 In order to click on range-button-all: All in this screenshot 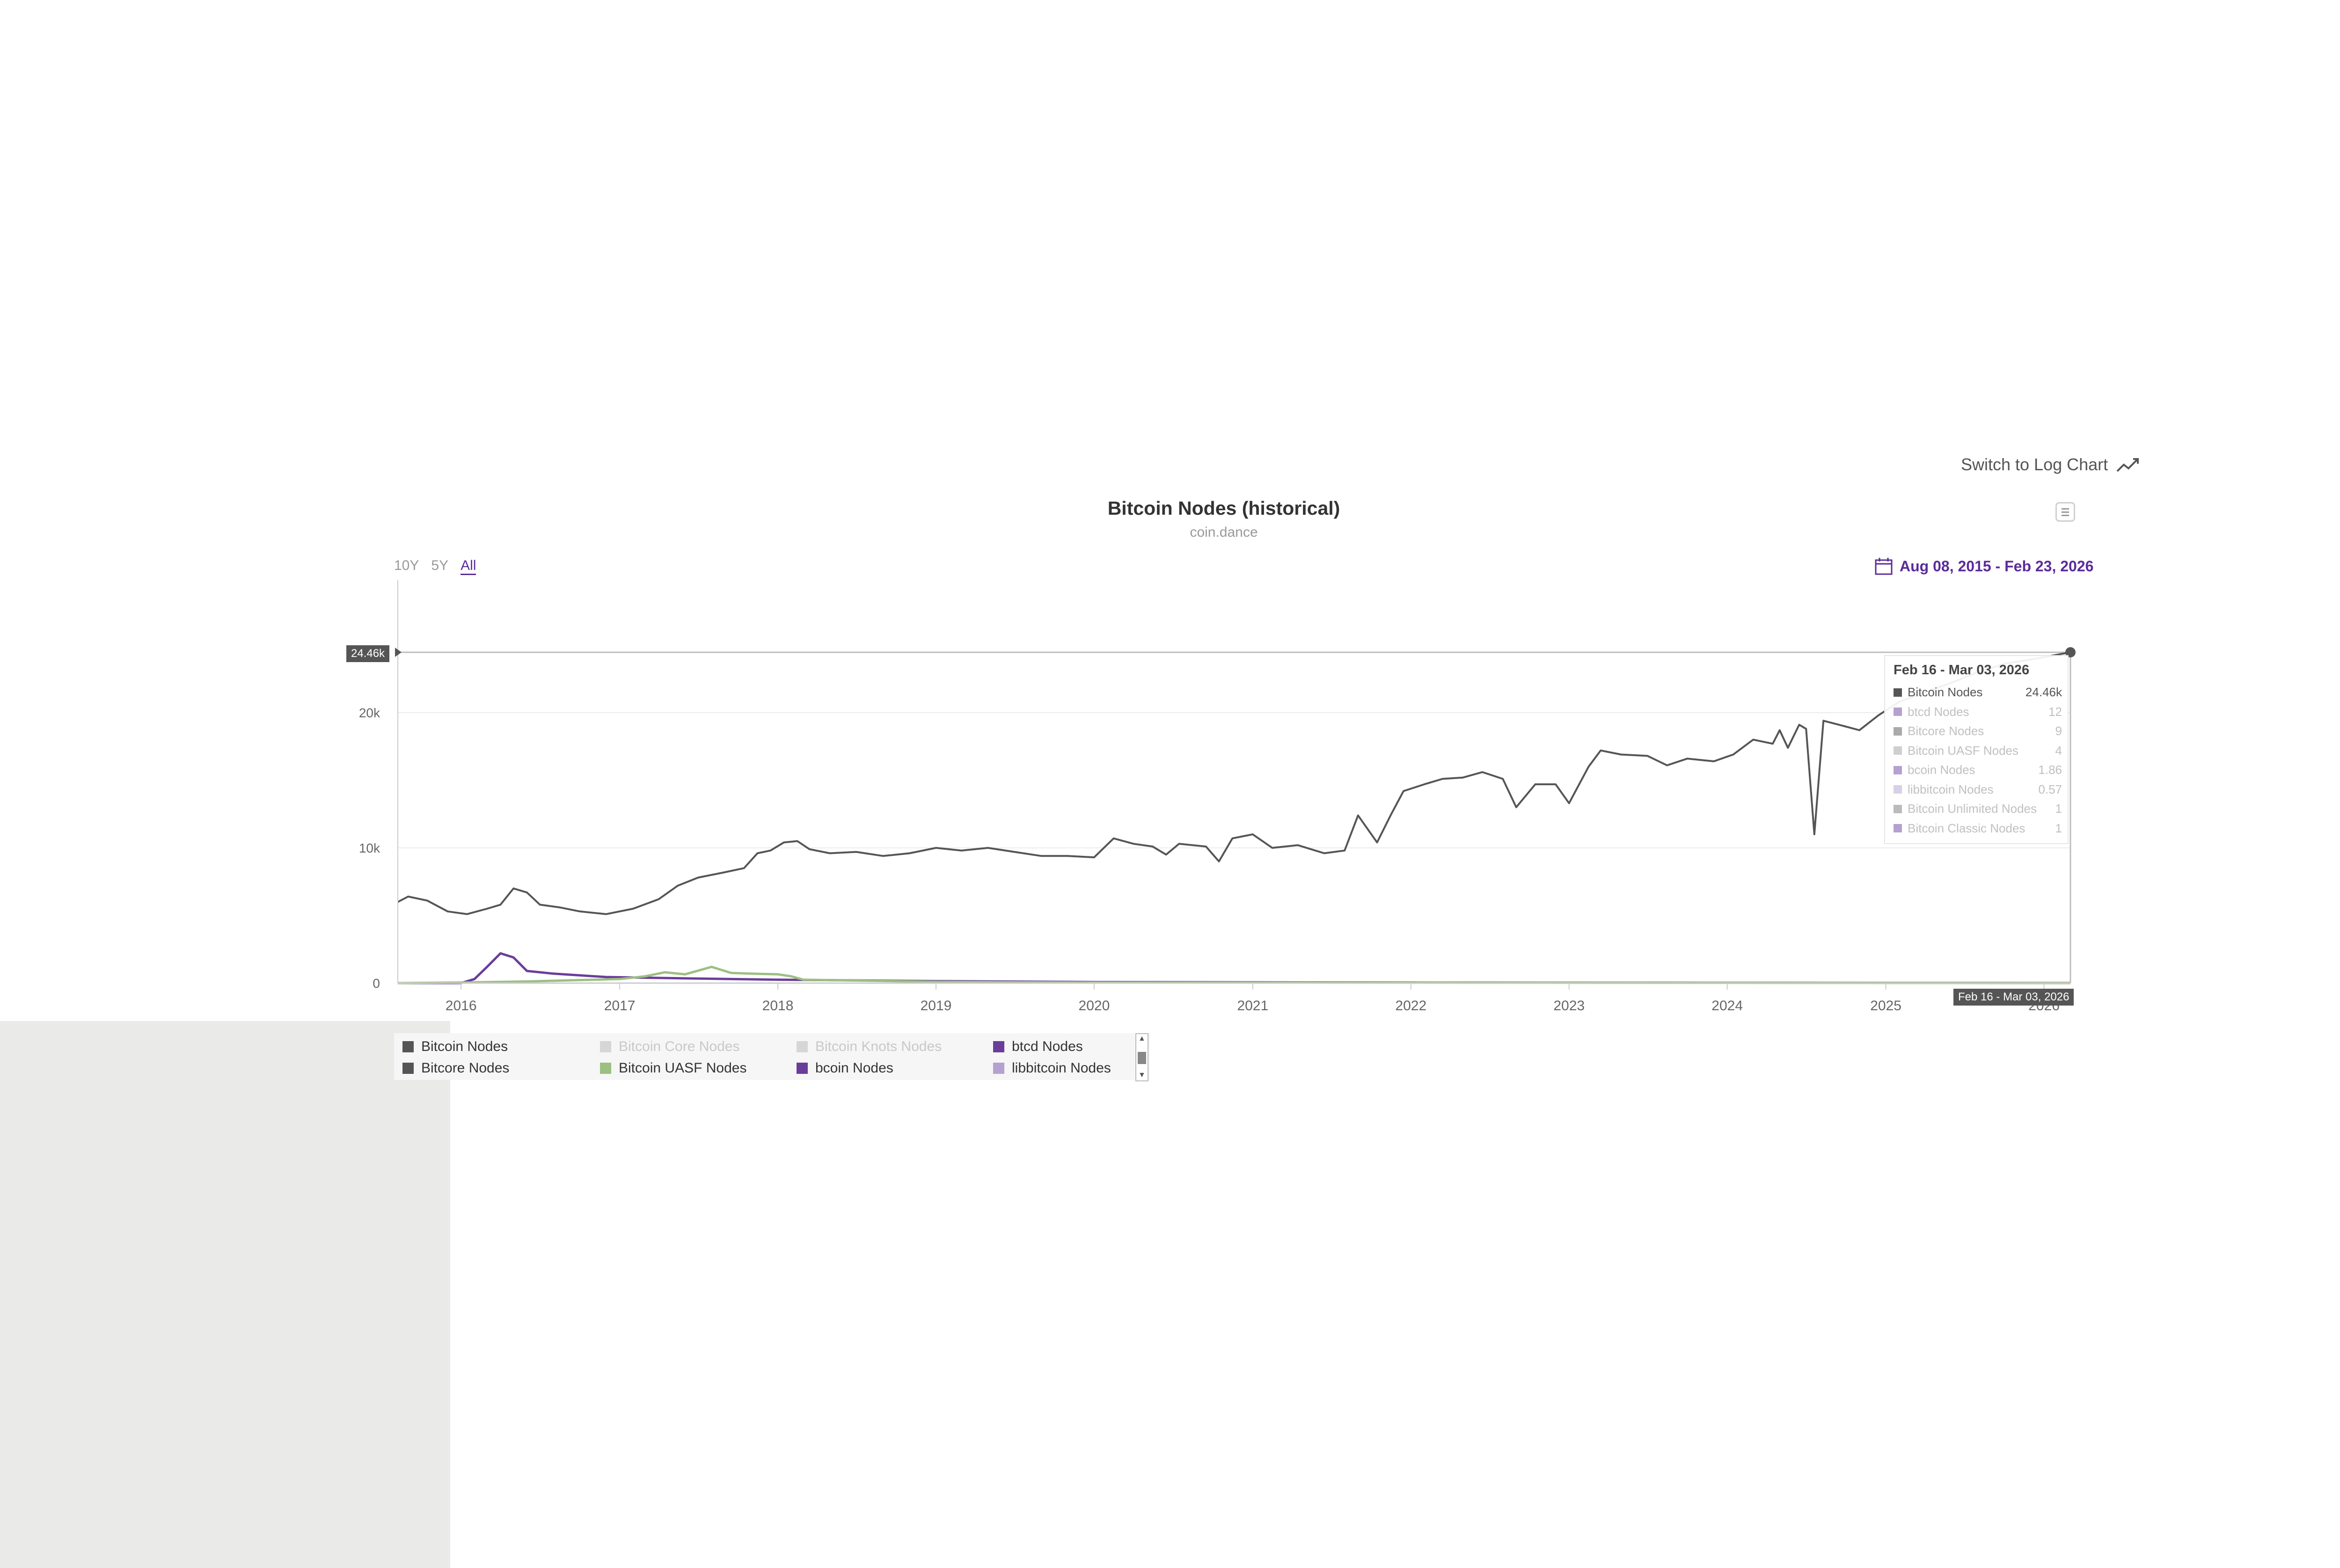, I will do `click(469, 566)`.